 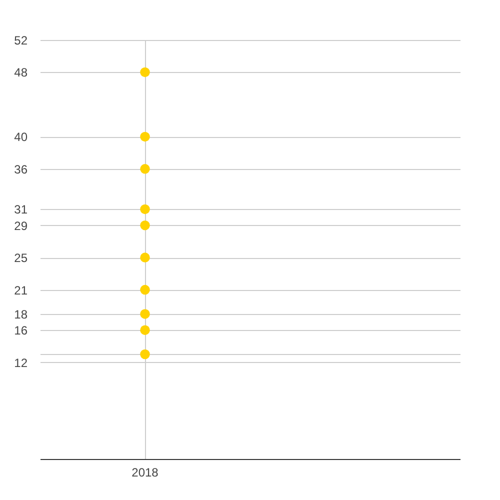 What do you see at coordinates (21, 41) in the screenshot?
I see `y-tick-label: 52` at bounding box center [21, 41].